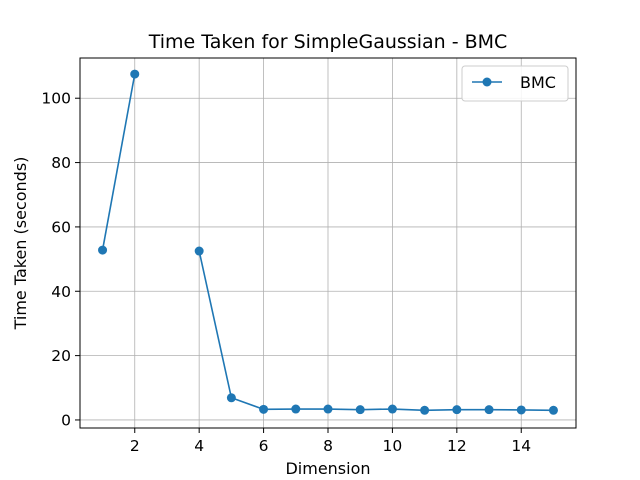  What do you see at coordinates (393, 446) in the screenshot?
I see `x-tick-label: 10` at bounding box center [393, 446].